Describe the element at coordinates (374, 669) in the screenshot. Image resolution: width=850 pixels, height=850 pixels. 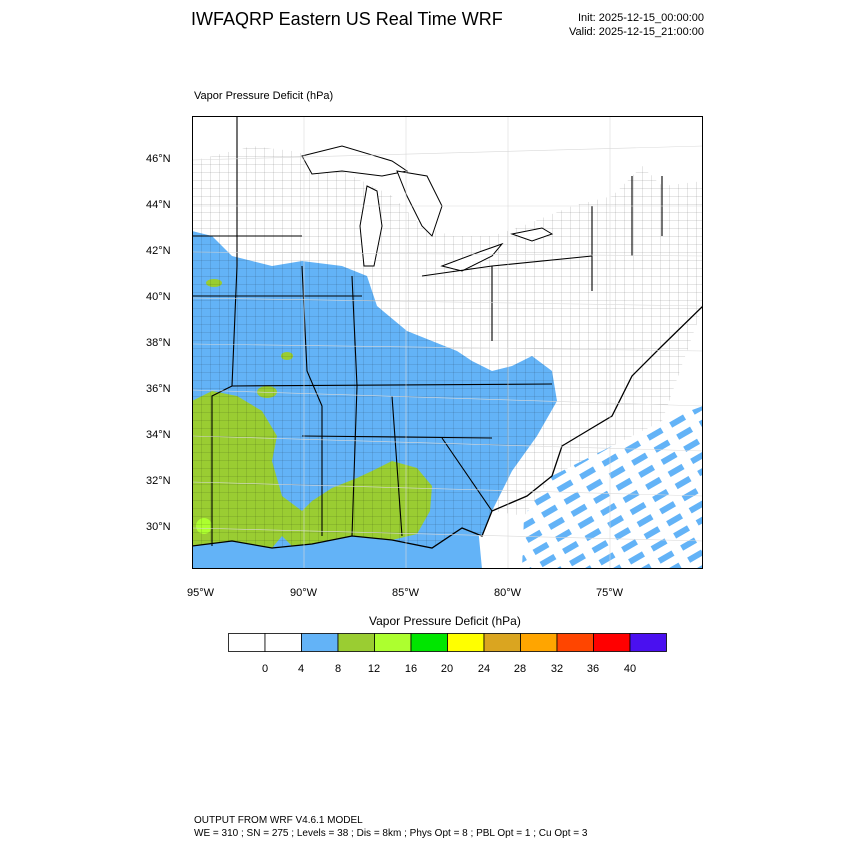
I see `colorbar-label-12: 12` at that location.